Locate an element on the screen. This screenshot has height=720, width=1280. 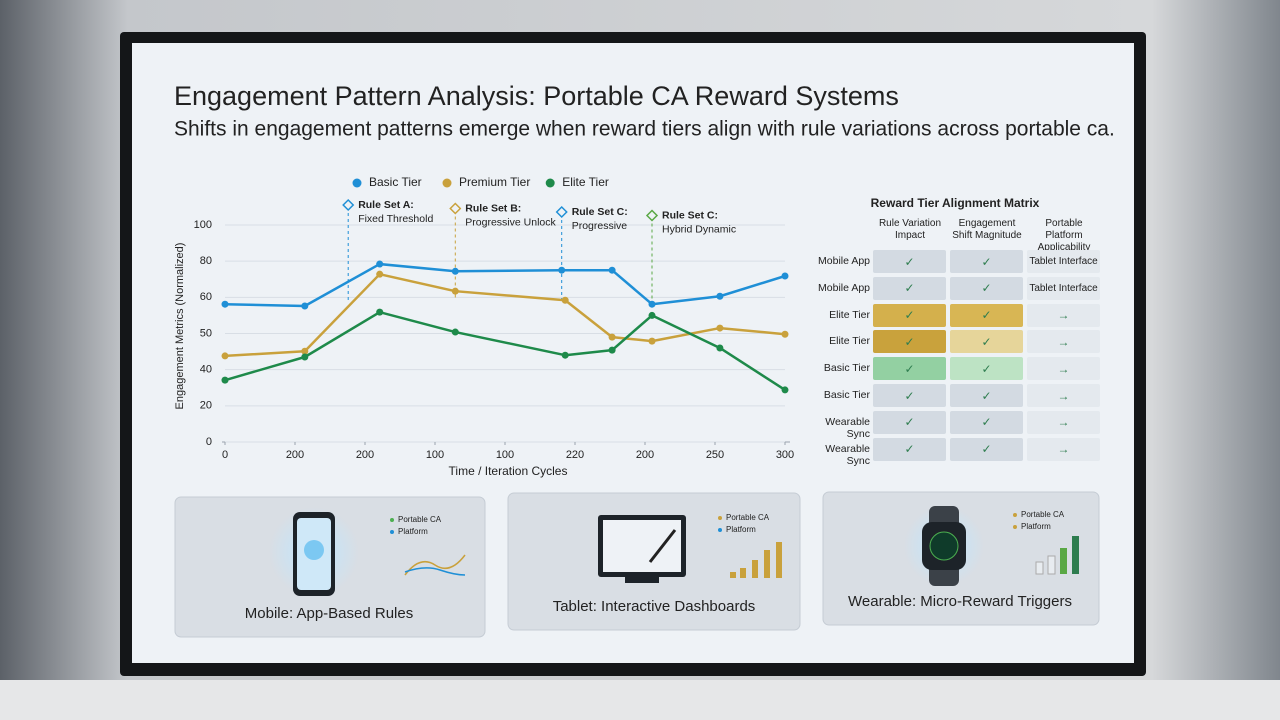
matrix-column-header: Rule Variation Impact is located at coordinates (910, 229).